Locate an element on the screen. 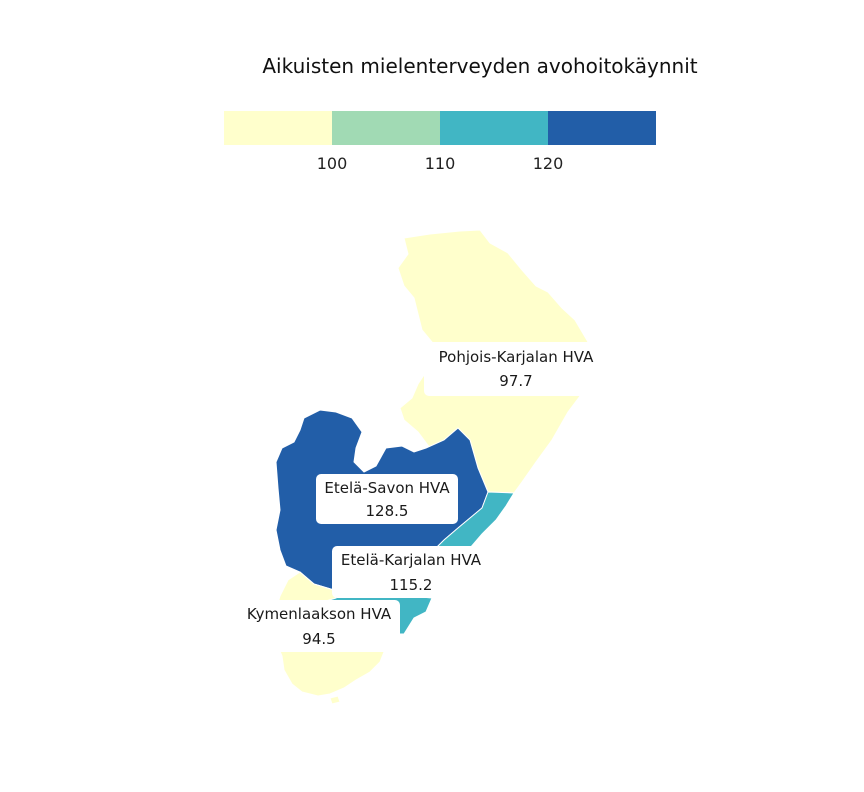 The image size is (864, 792). label-name-etela-karjala: Etelä-Karjalan HVA is located at coordinates (411, 560).